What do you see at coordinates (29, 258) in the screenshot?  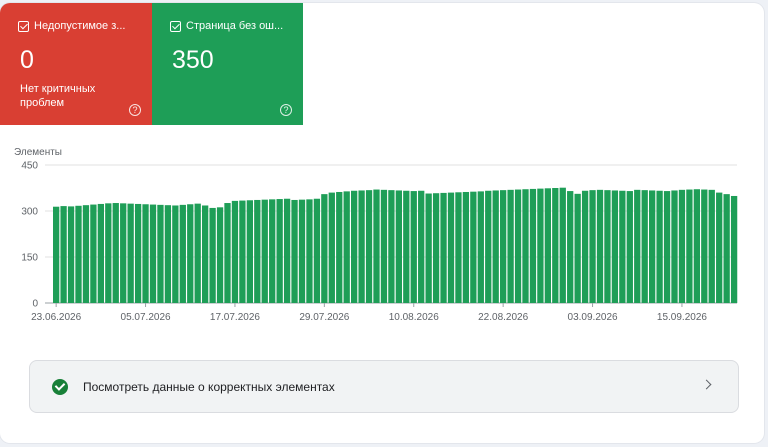 I see `y-tick-label: 150` at bounding box center [29, 258].